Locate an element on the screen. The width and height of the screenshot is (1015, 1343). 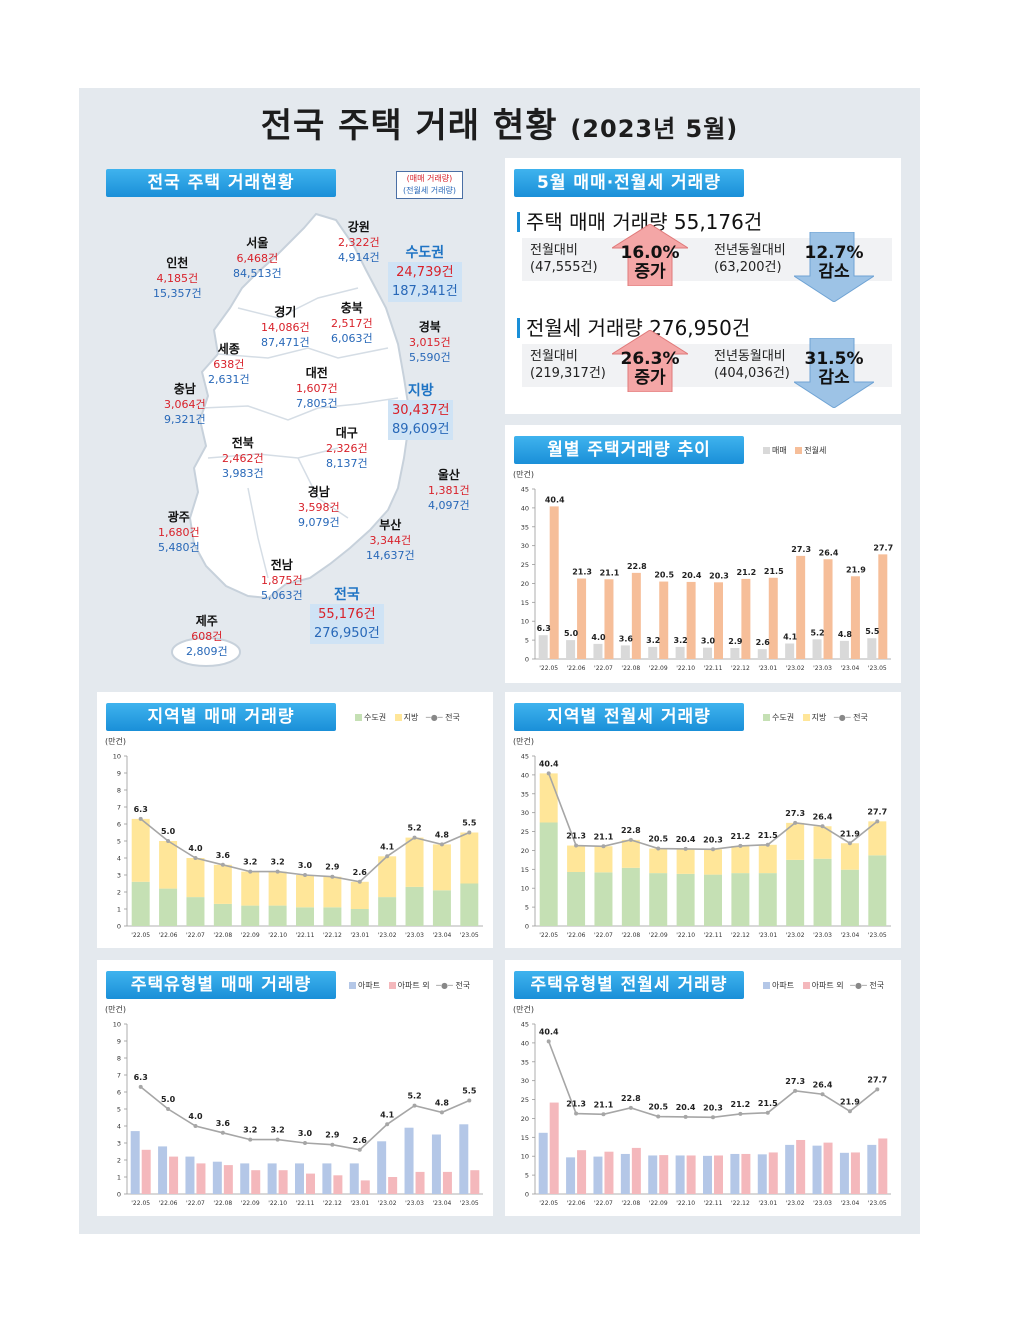
map-region-1: 서울 6,468건 84,513건 is located at coordinates (257, 258).